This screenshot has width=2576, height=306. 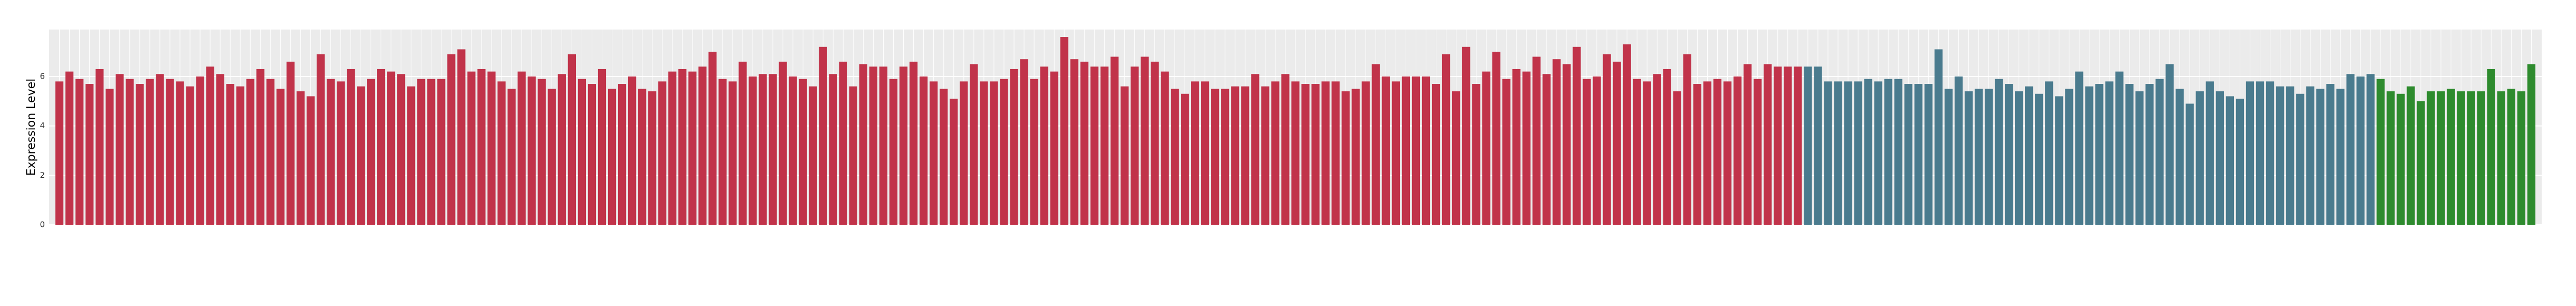 What do you see at coordinates (42, 225) in the screenshot?
I see `y-tick-label: 0` at bounding box center [42, 225].